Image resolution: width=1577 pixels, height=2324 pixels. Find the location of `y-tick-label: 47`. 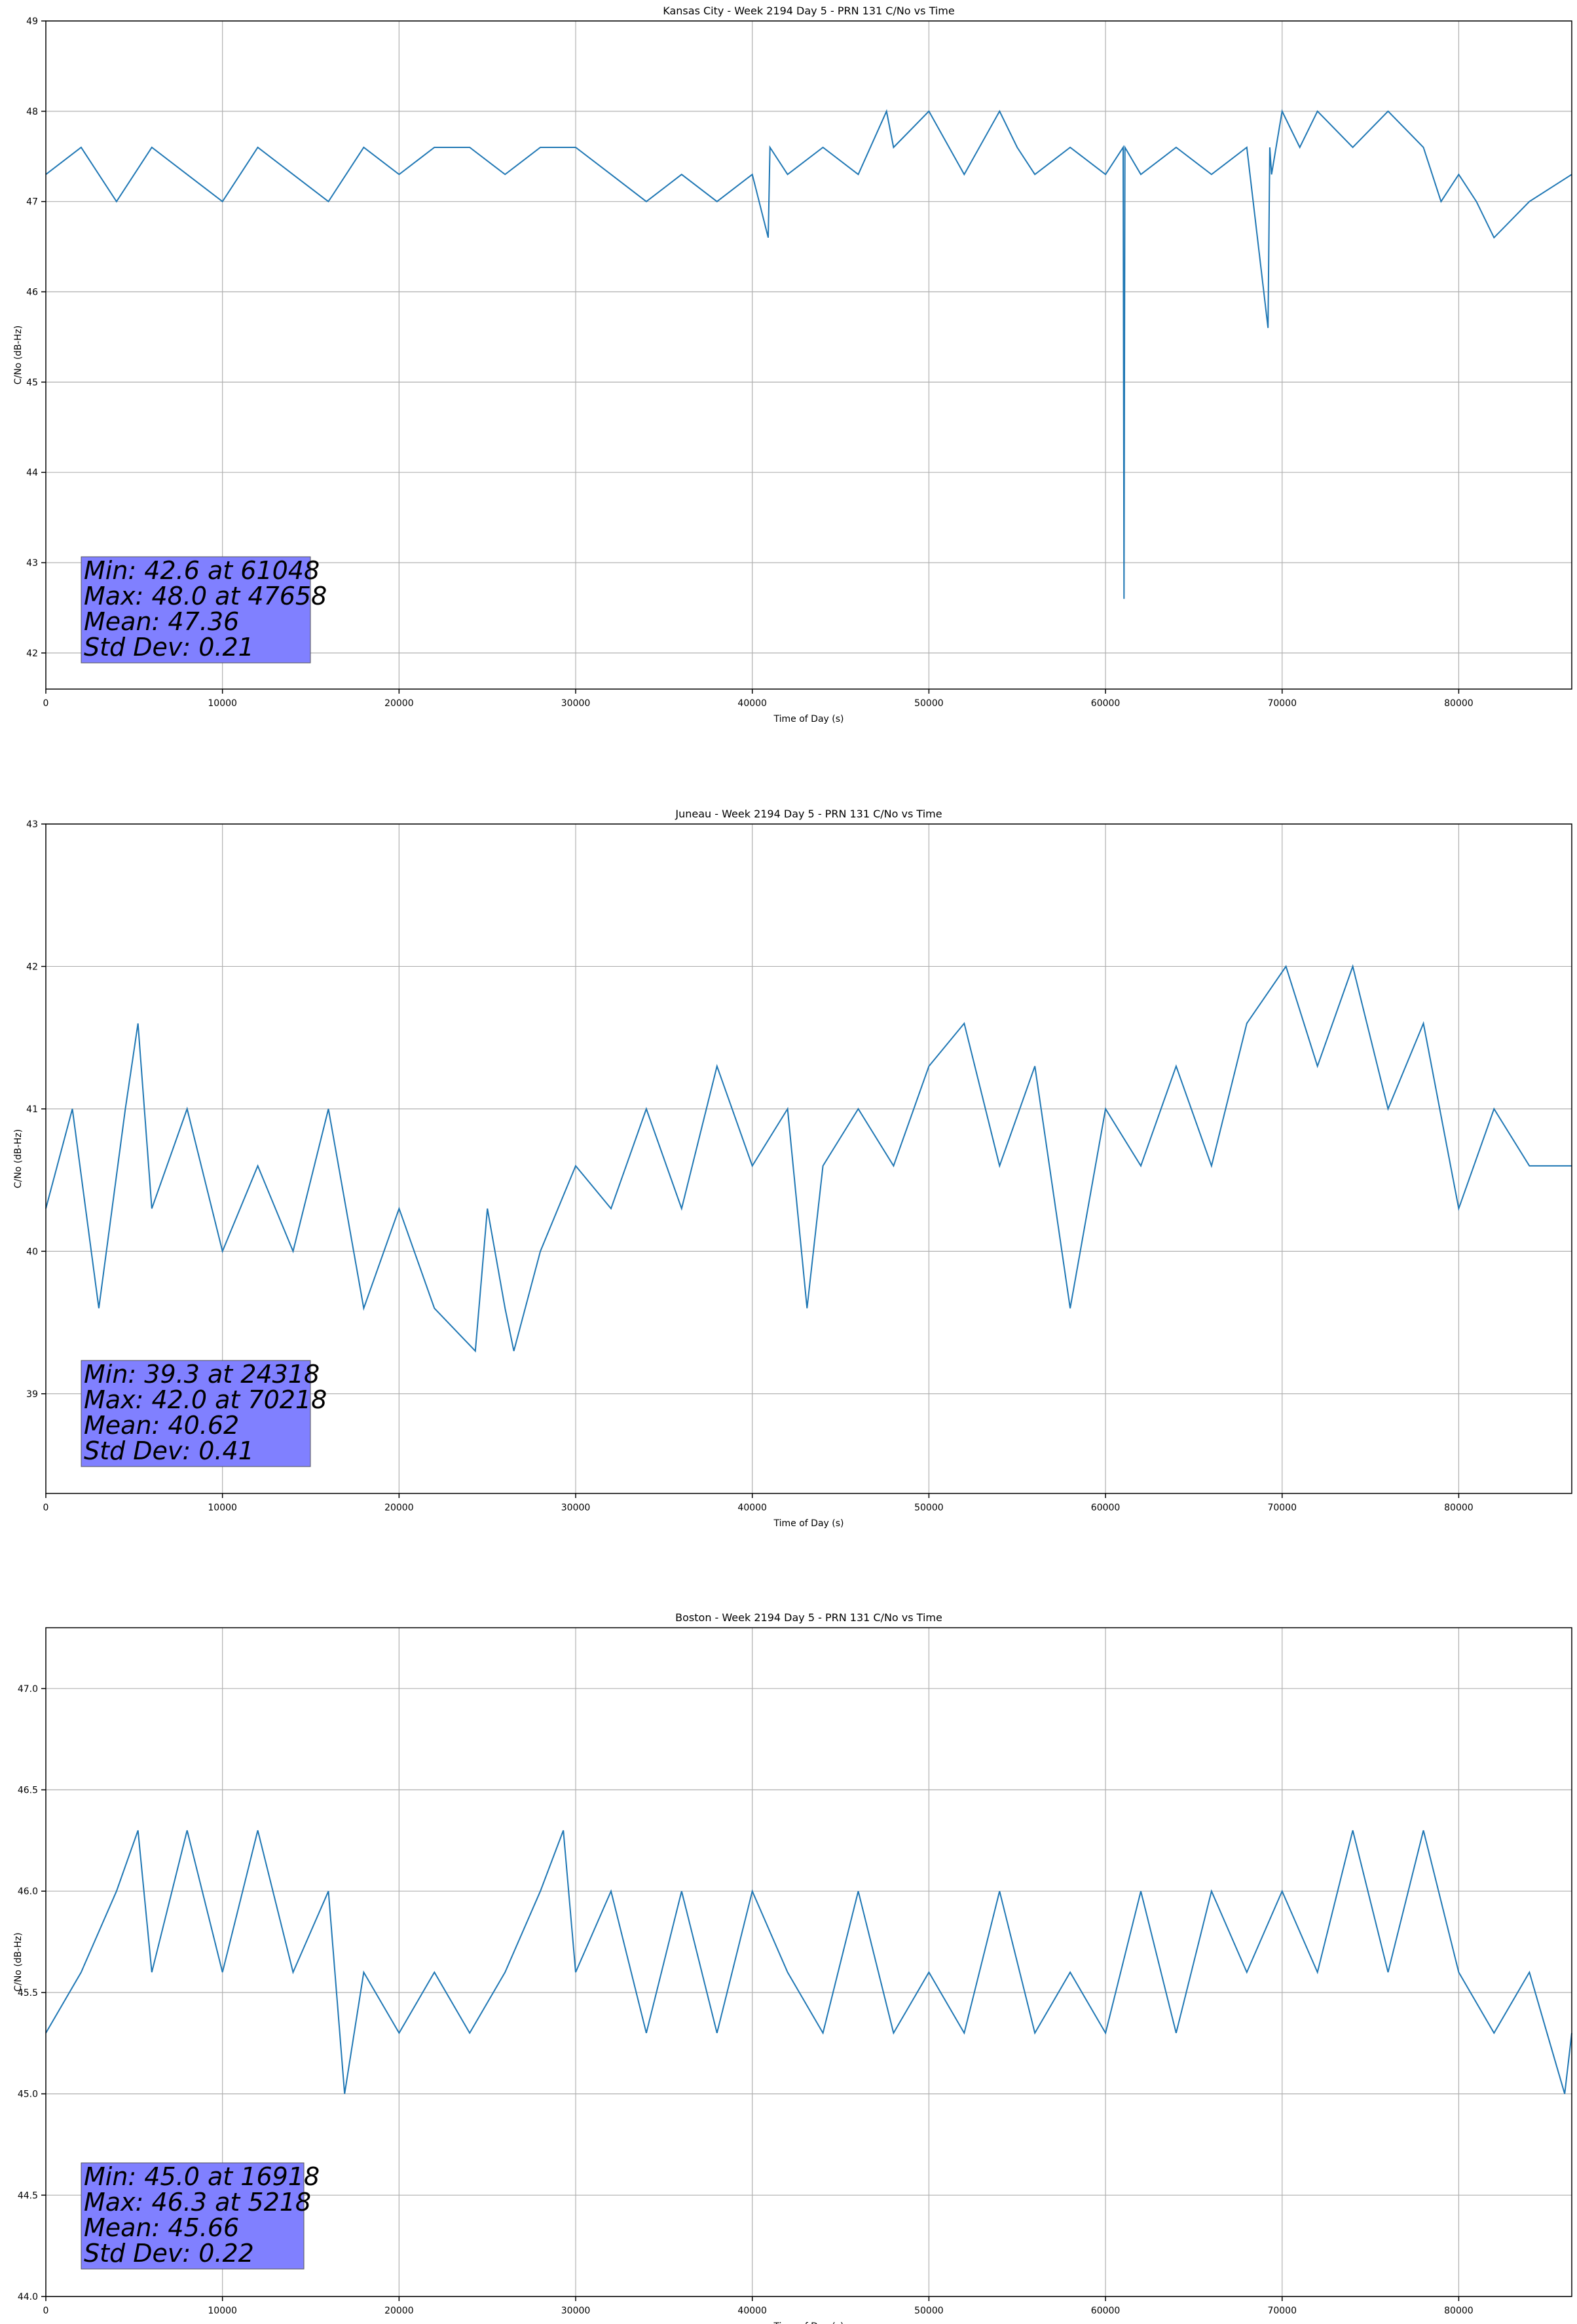

y-tick-label: 47 is located at coordinates (32, 202).